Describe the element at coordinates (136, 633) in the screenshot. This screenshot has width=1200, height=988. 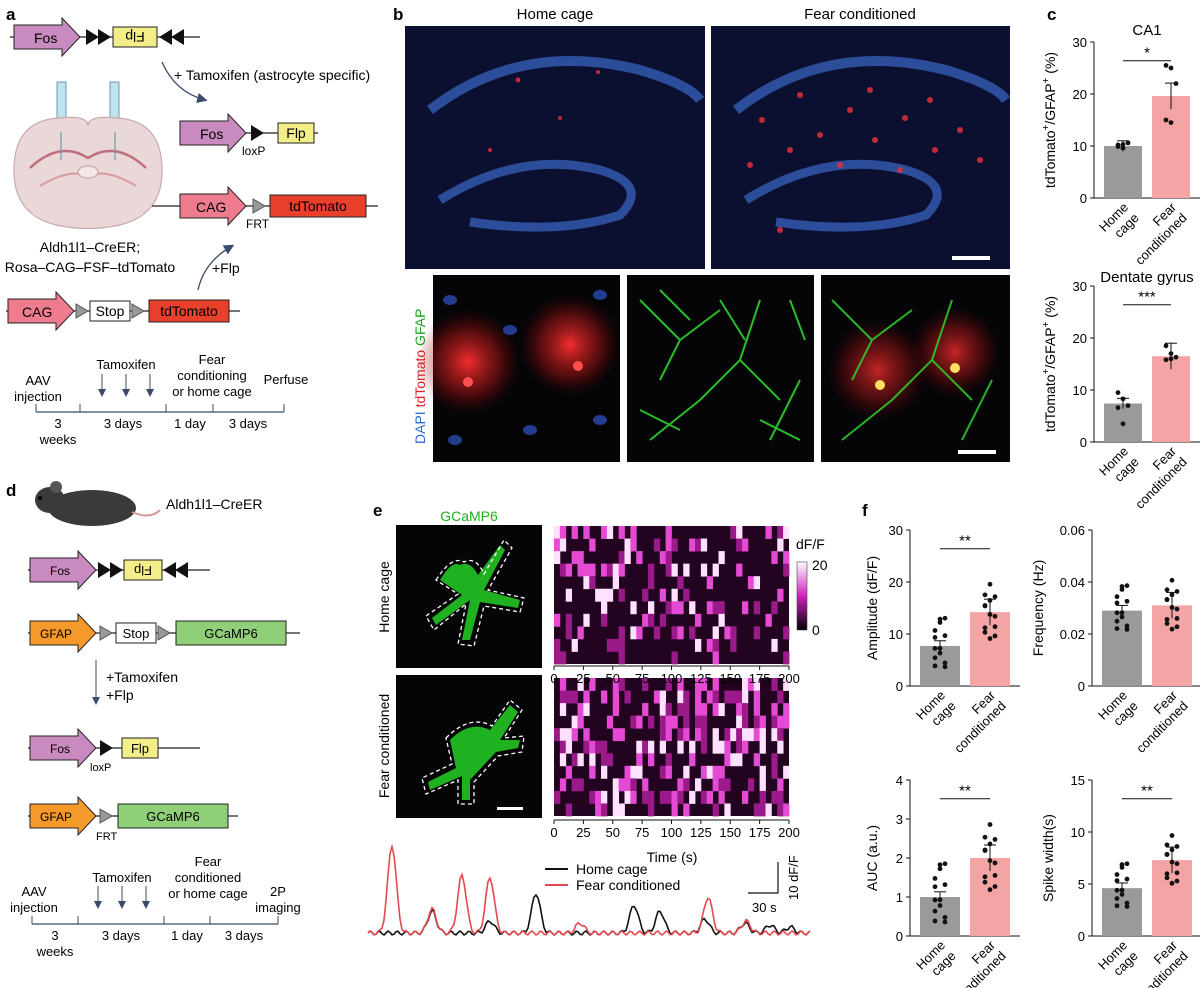
I see `construct-stop-d: Stop` at that location.